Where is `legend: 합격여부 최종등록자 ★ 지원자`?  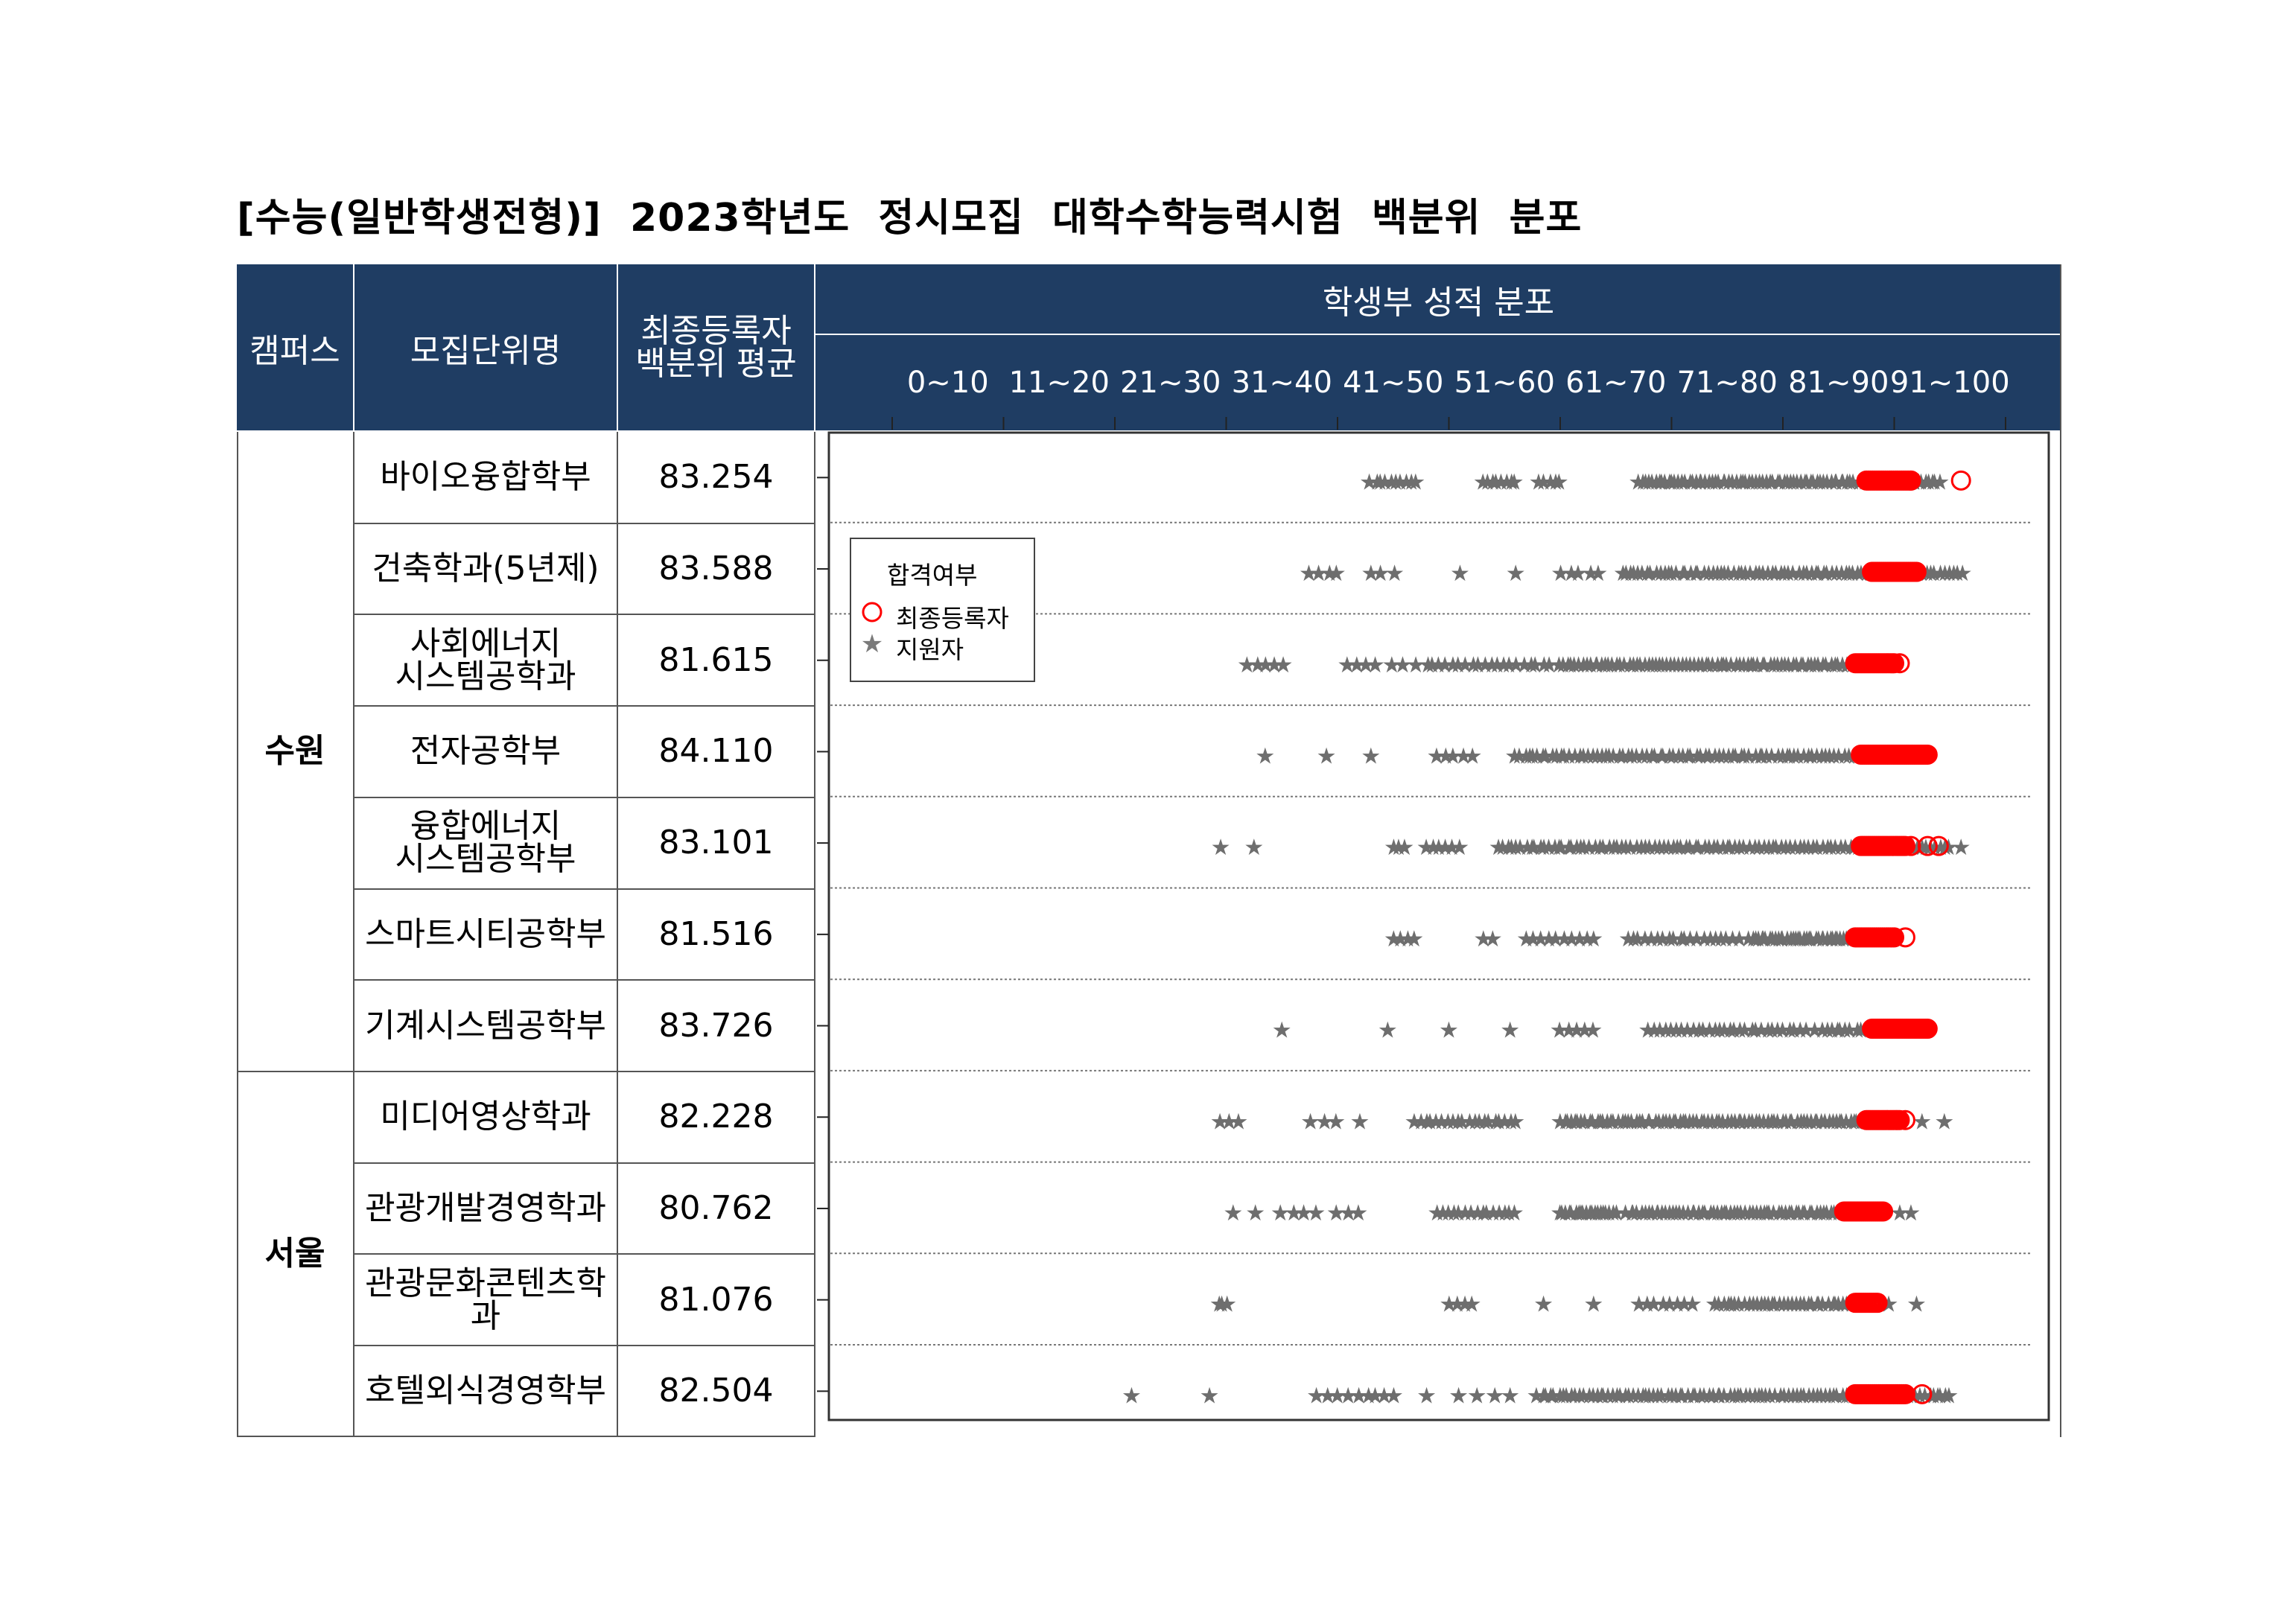
legend: 합격여부 최종등록자 ★ 지원자 is located at coordinates (942, 610).